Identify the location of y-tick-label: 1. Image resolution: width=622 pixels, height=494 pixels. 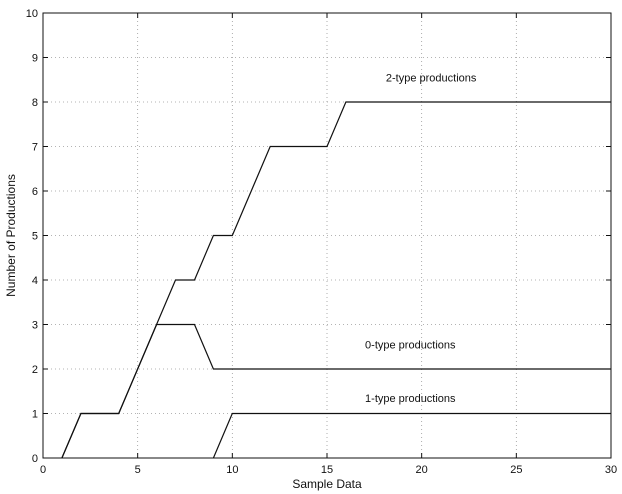
(35, 415).